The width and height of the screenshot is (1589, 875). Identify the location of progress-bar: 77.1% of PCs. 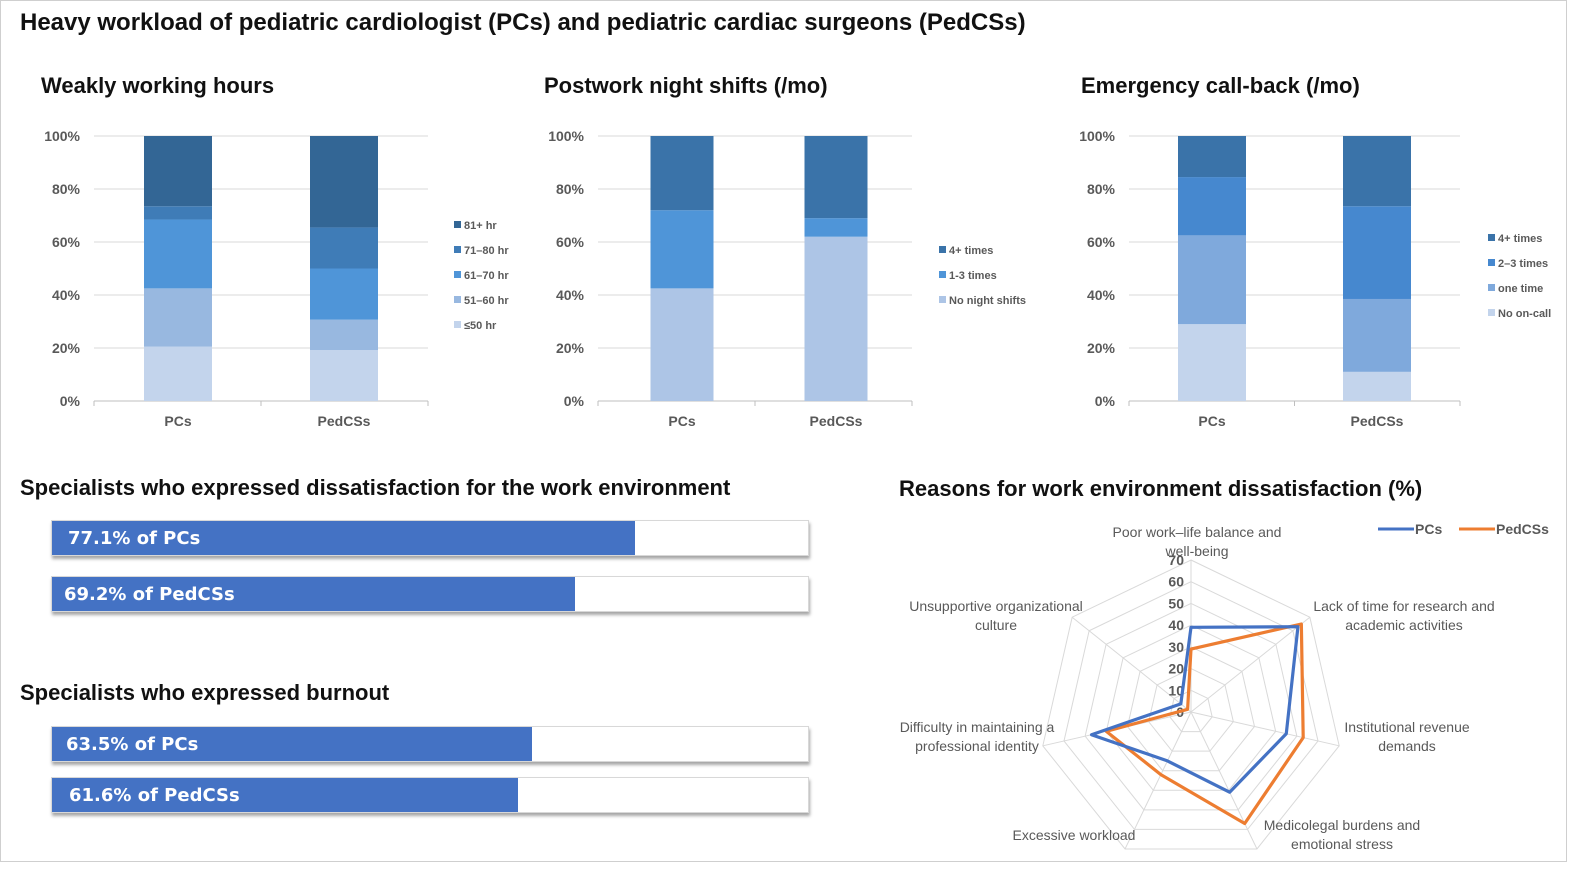
(430, 538).